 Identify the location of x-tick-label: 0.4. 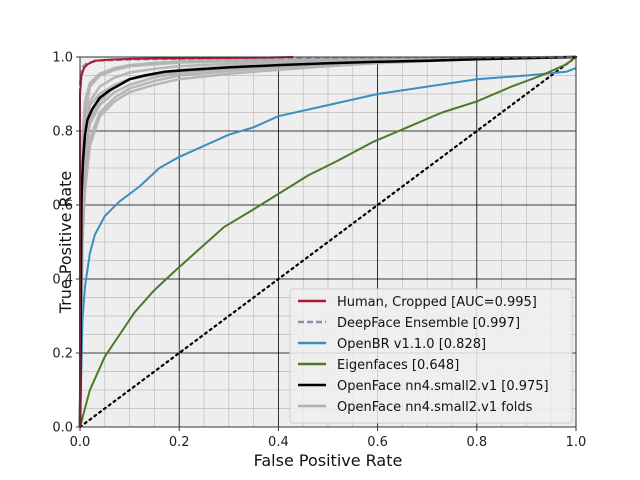
(278, 442).